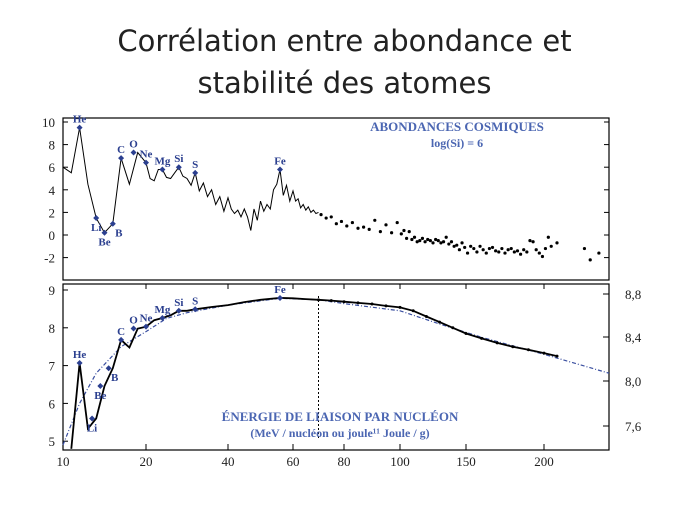  Describe the element at coordinates (80, 120) in the screenshot. I see `top-element-label: He` at that location.